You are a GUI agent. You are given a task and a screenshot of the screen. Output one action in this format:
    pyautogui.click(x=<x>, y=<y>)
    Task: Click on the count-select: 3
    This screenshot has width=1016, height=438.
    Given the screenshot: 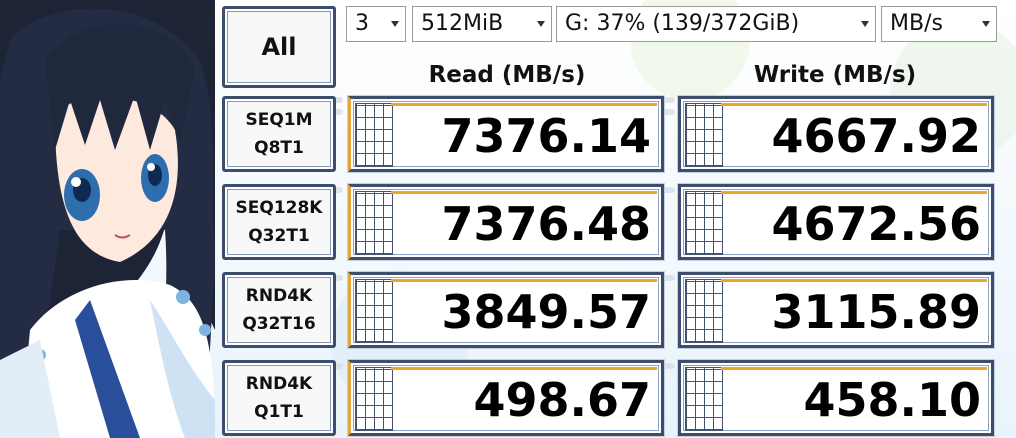 What is the action you would take?
    pyautogui.click(x=376, y=24)
    